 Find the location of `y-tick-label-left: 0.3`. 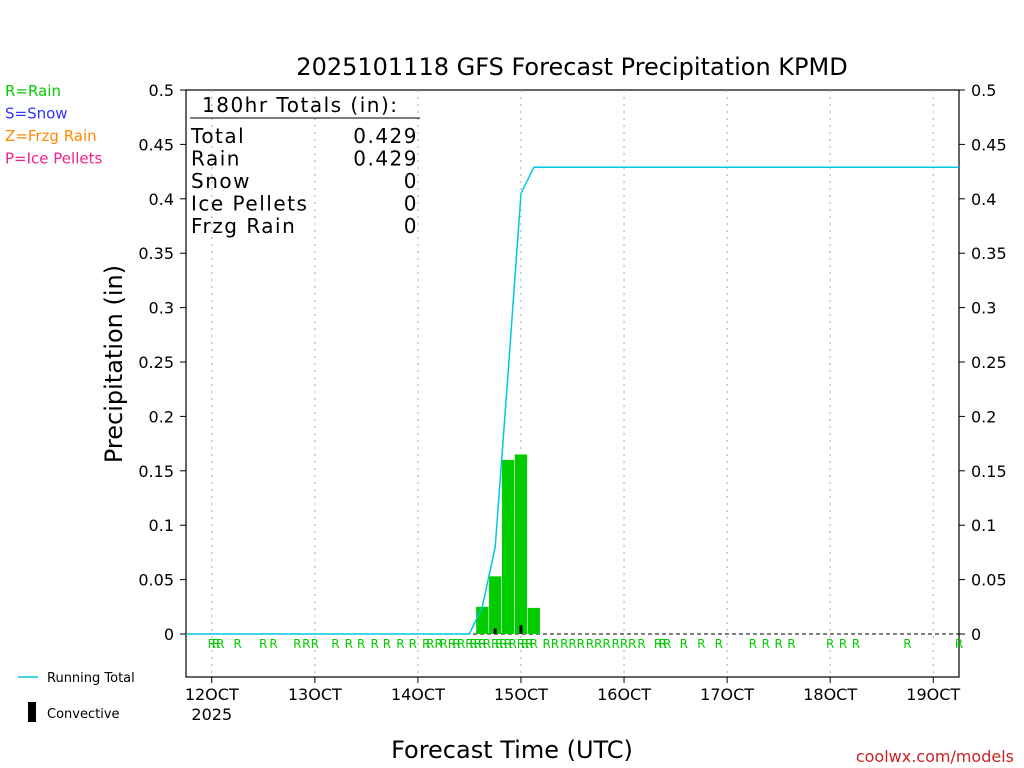

y-tick-label-left: 0.3 is located at coordinates (161, 308).